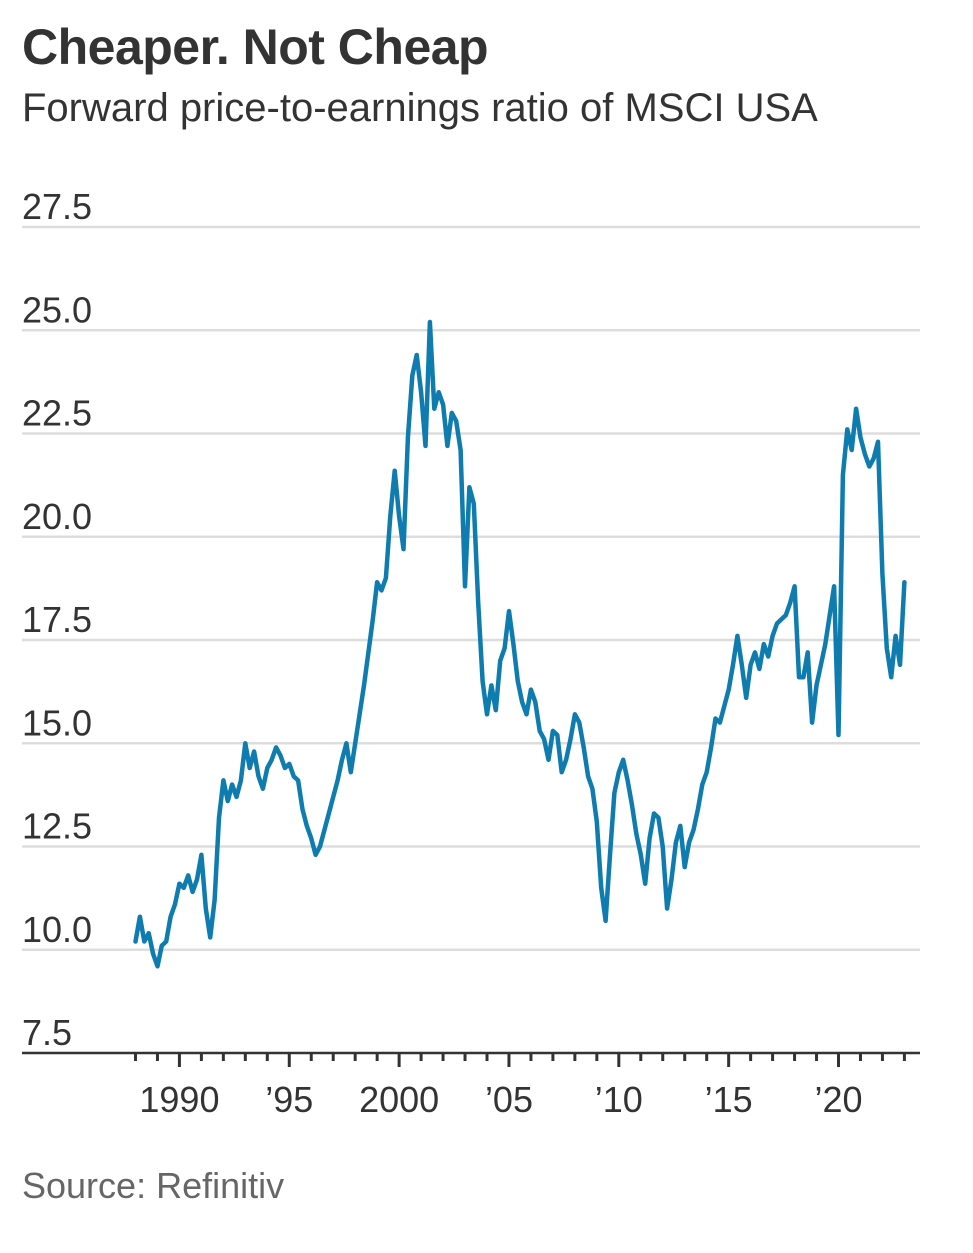 Image resolution: width=973 pixels, height=1253 pixels. Describe the element at coordinates (57, 516) in the screenshot. I see `y-tick-label-20.0: 20.0` at that location.